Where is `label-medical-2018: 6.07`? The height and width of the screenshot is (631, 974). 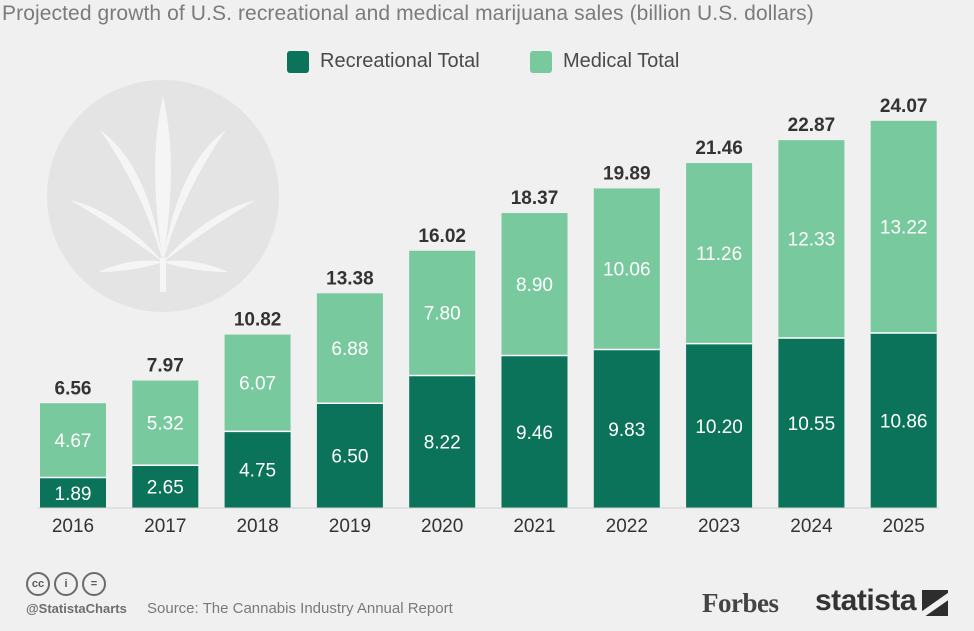
label-medical-2018: 6.07 is located at coordinates (257, 384).